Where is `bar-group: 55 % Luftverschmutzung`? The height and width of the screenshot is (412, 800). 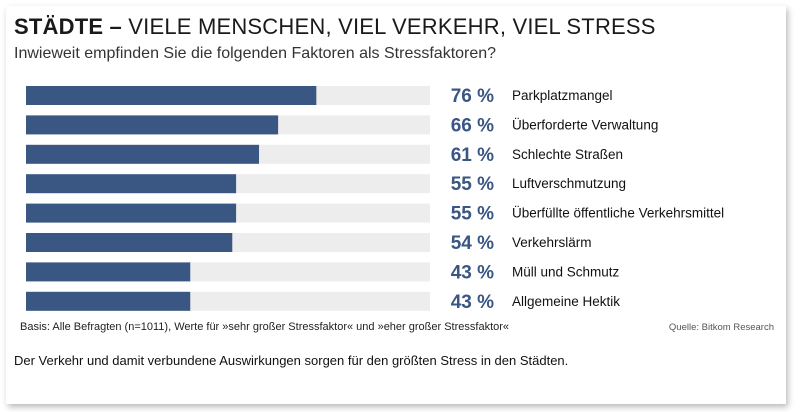
bar-group: 55 % Luftverschmutzung is located at coordinates (326, 184).